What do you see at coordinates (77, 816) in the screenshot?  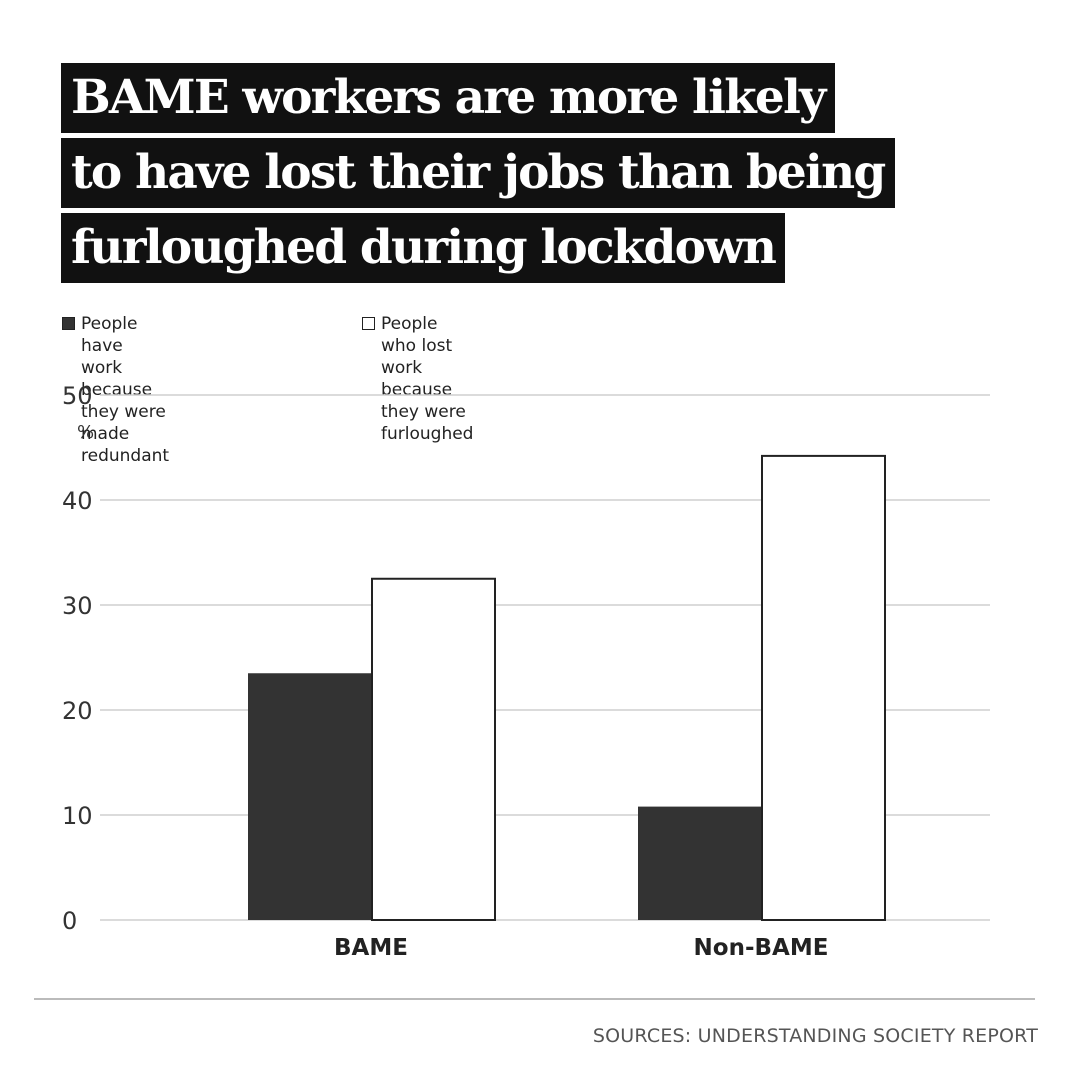 I see `y-tick-label-10: 10` at bounding box center [77, 816].